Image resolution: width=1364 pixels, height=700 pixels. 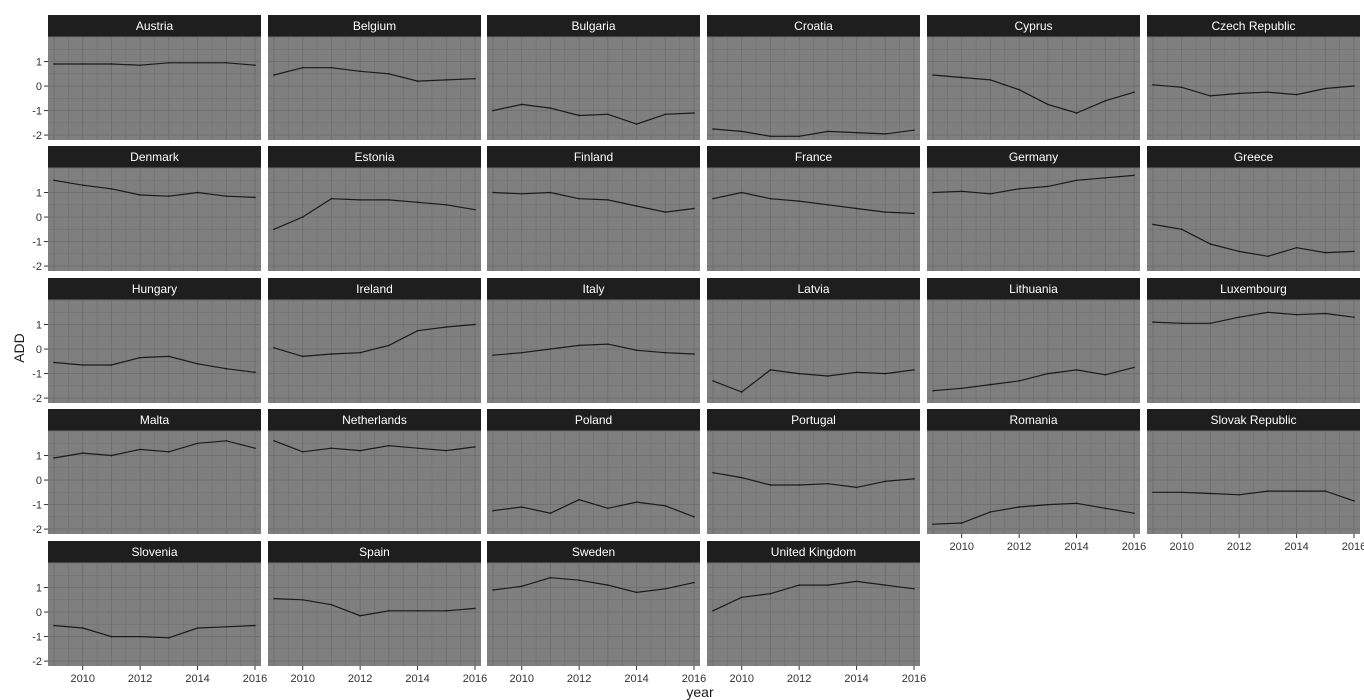 I want to click on facet-panel: Estonia, so click(x=374, y=208).